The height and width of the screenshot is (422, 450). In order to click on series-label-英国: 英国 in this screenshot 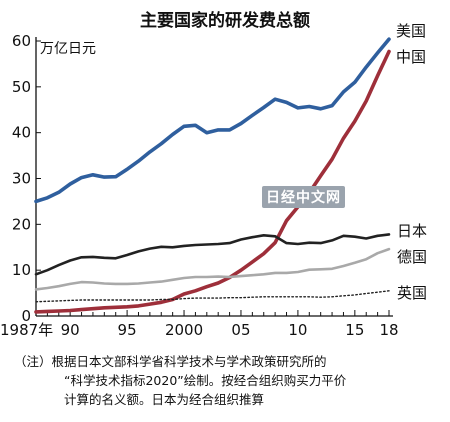, I will do `click(412, 293)`.